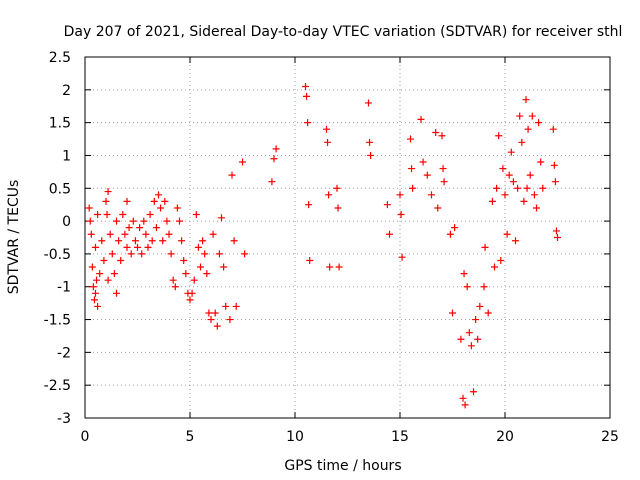  Describe the element at coordinates (60, 189) in the screenshot. I see `y-tick-label: 0.5` at that location.